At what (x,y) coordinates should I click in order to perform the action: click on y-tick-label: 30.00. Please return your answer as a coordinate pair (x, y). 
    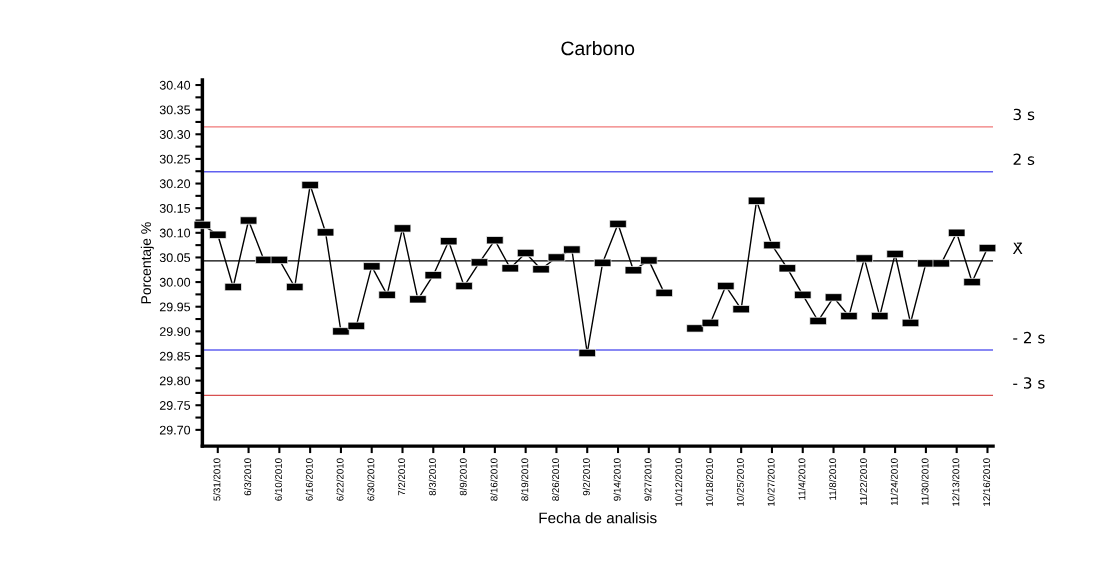
    Looking at the image, I should click on (175, 282).